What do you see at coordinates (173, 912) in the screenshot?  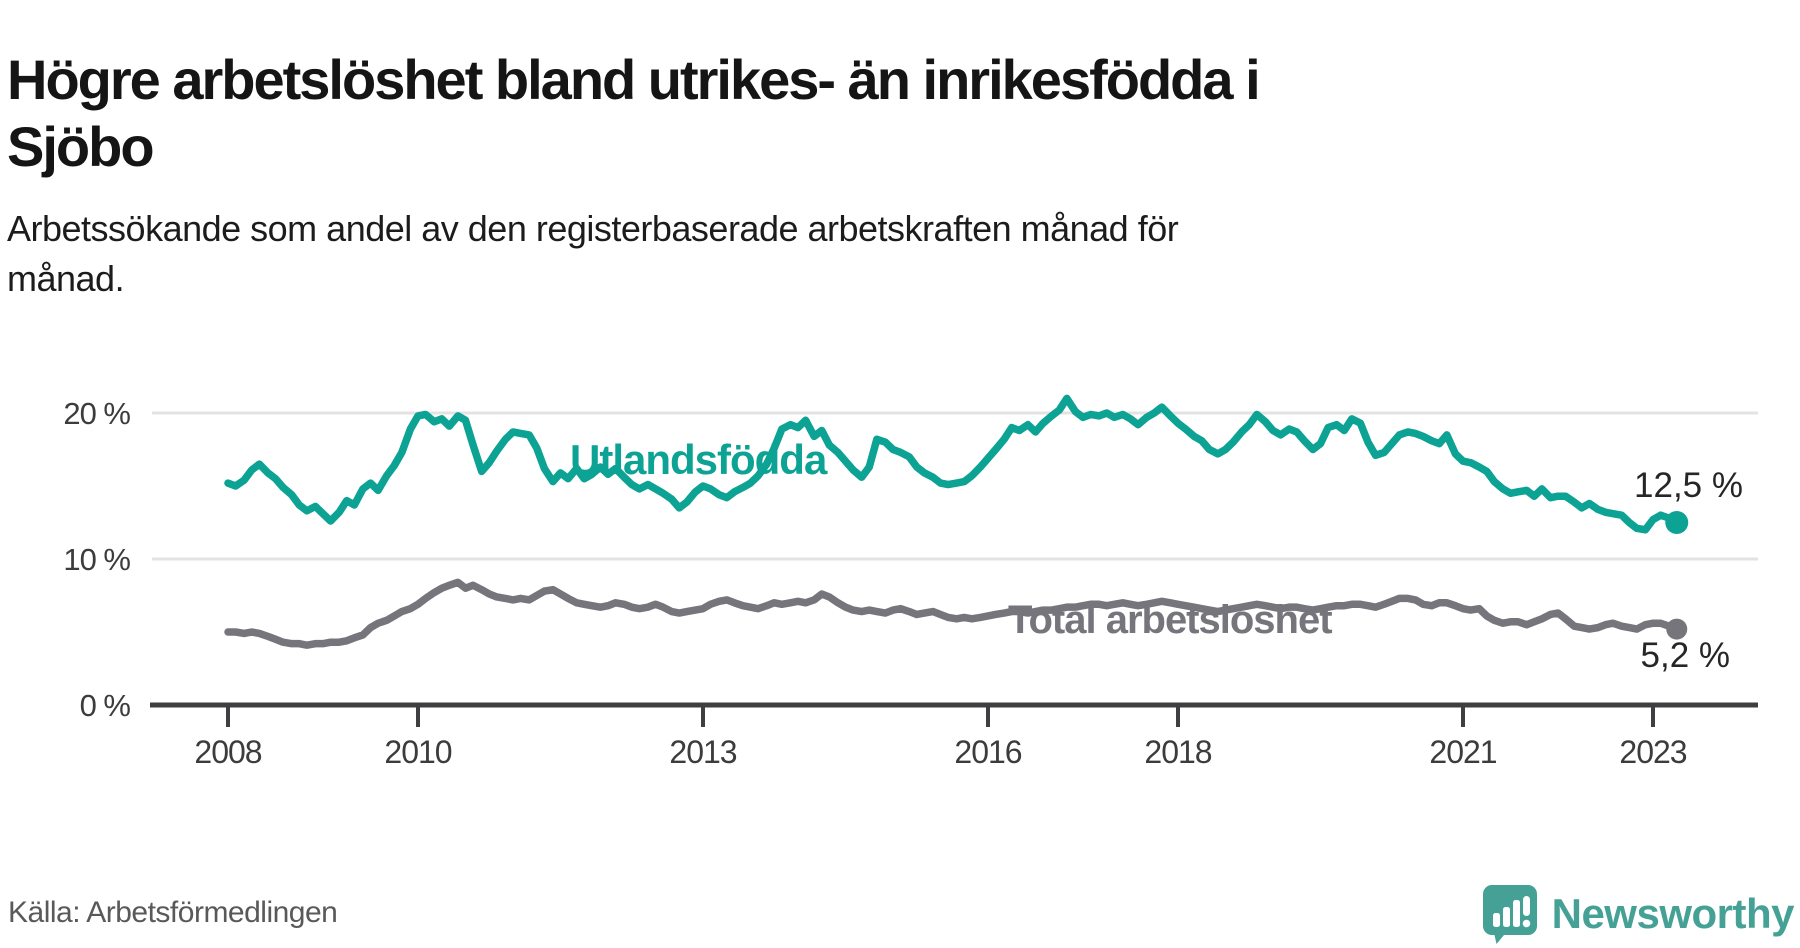 I see `source-note: Källa: Arbetsförmedlingen` at bounding box center [173, 912].